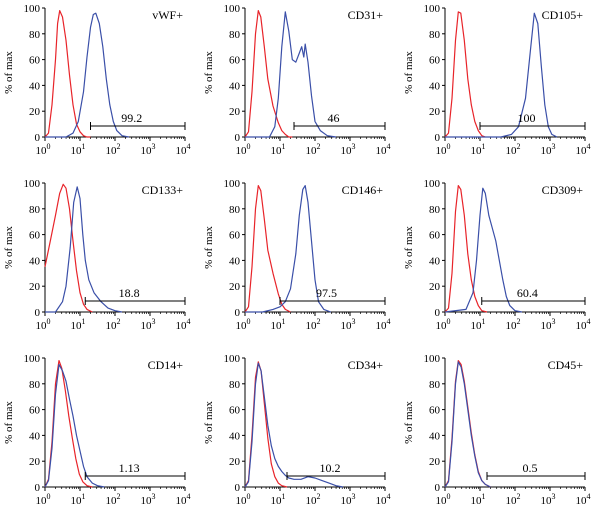 The width and height of the screenshot is (600, 520). Describe the element at coordinates (563, 15) in the screenshot. I see `marker-label: CD105+` at that location.